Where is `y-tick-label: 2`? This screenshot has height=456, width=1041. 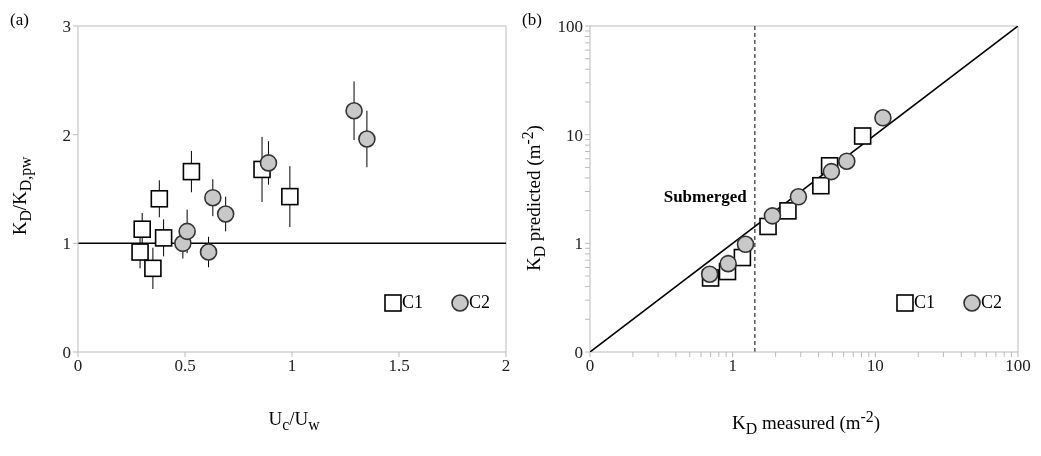
y-tick-label: 2 is located at coordinates (66, 135).